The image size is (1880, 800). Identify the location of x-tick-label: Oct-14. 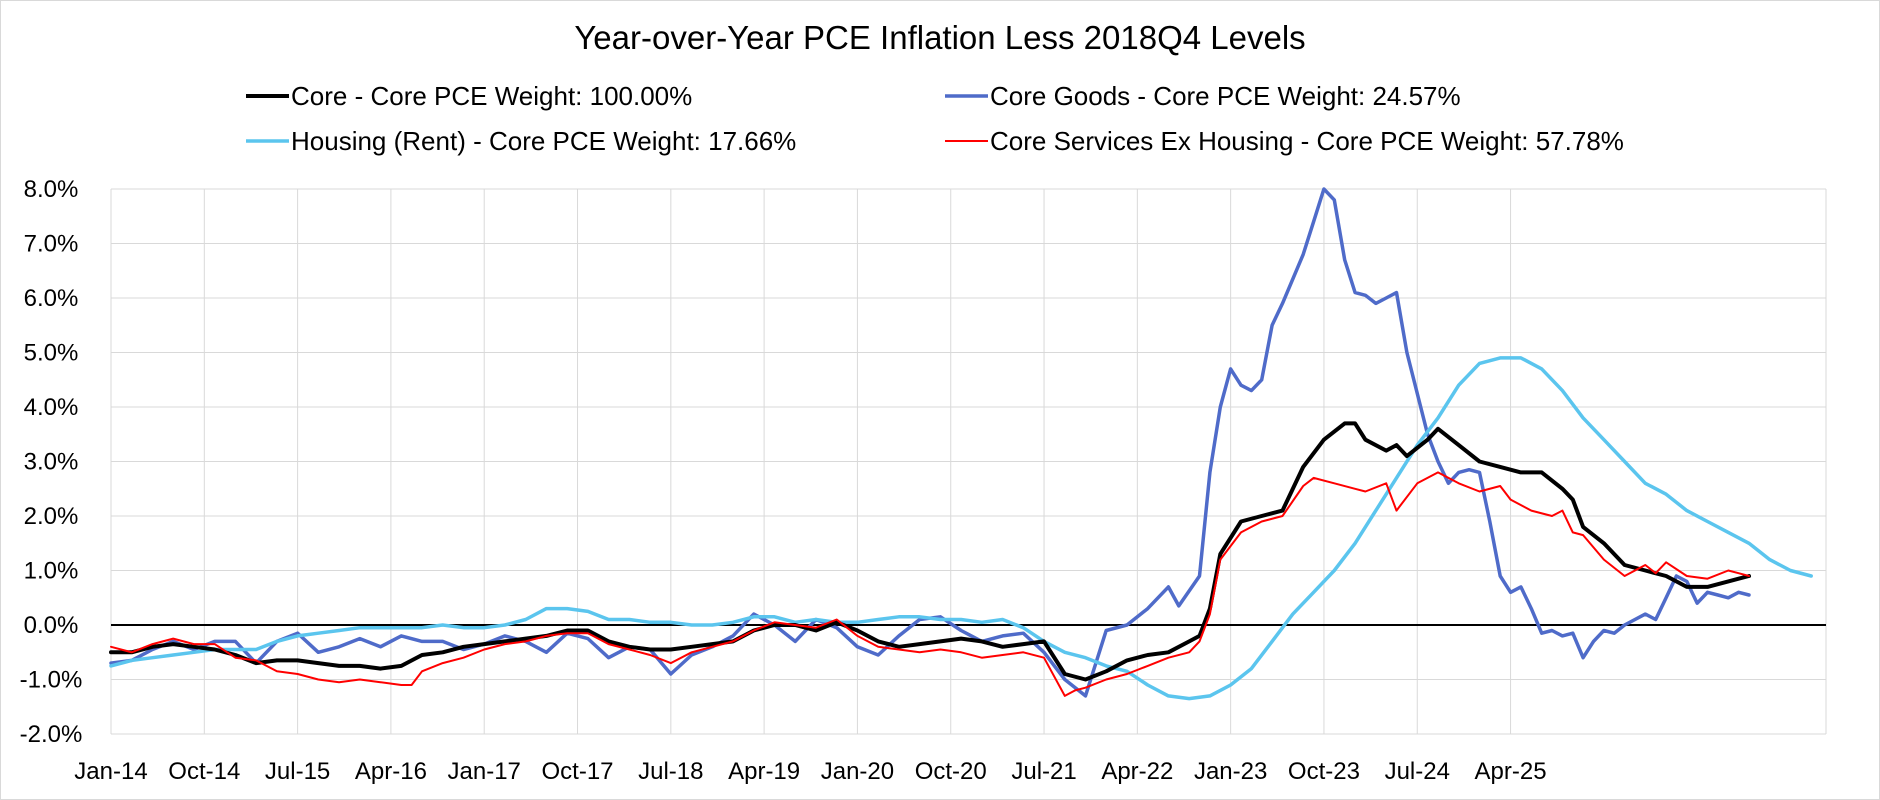
(204, 771).